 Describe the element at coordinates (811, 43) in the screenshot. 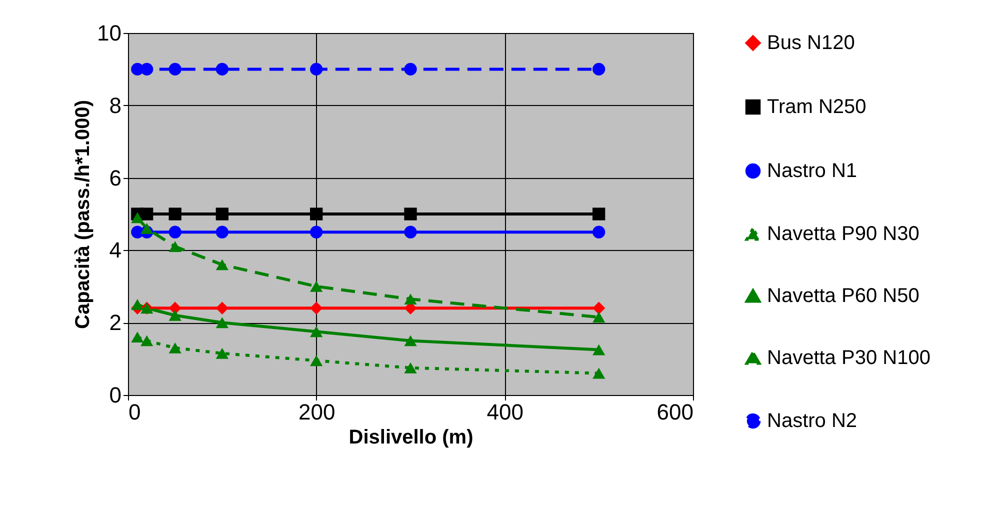

I see `legend-label: Bus N120` at that location.